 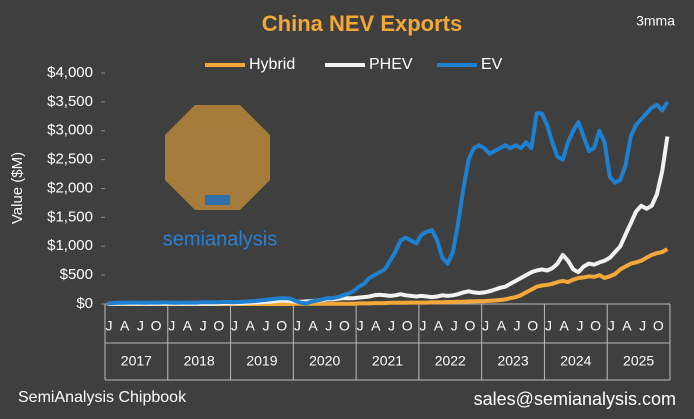 What do you see at coordinates (199, 361) in the screenshot?
I see `year-label: 2018` at bounding box center [199, 361].